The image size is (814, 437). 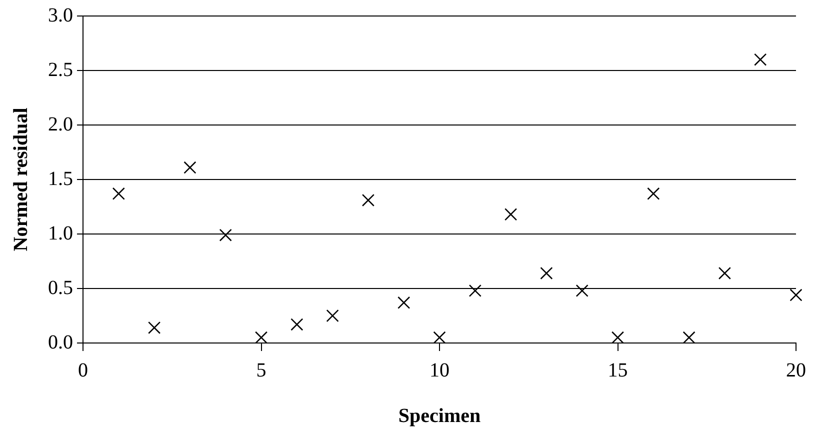 I want to click on y-tick-label: 0.5, so click(x=60, y=287).